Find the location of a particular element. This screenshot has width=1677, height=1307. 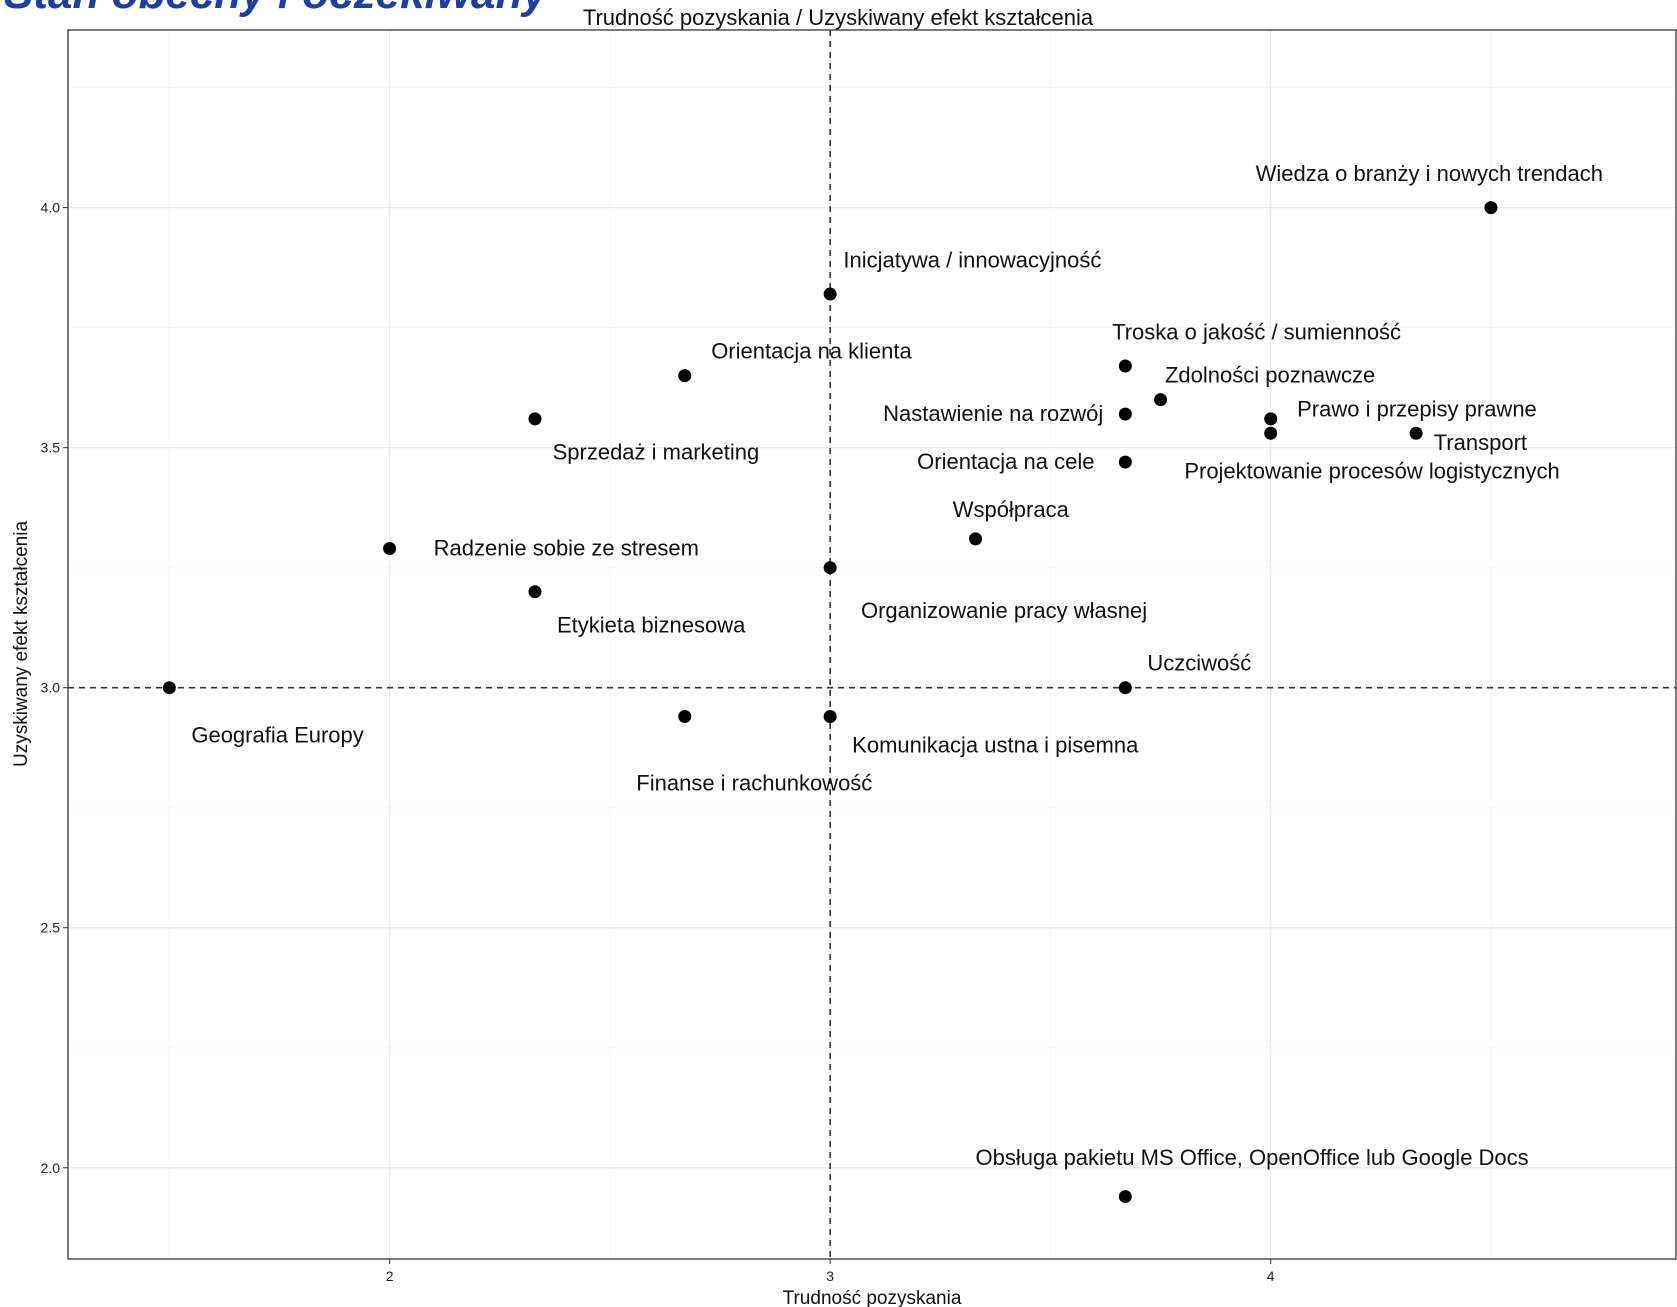

data-point-label: Organizowanie pracy własnej is located at coordinates (1004, 610).